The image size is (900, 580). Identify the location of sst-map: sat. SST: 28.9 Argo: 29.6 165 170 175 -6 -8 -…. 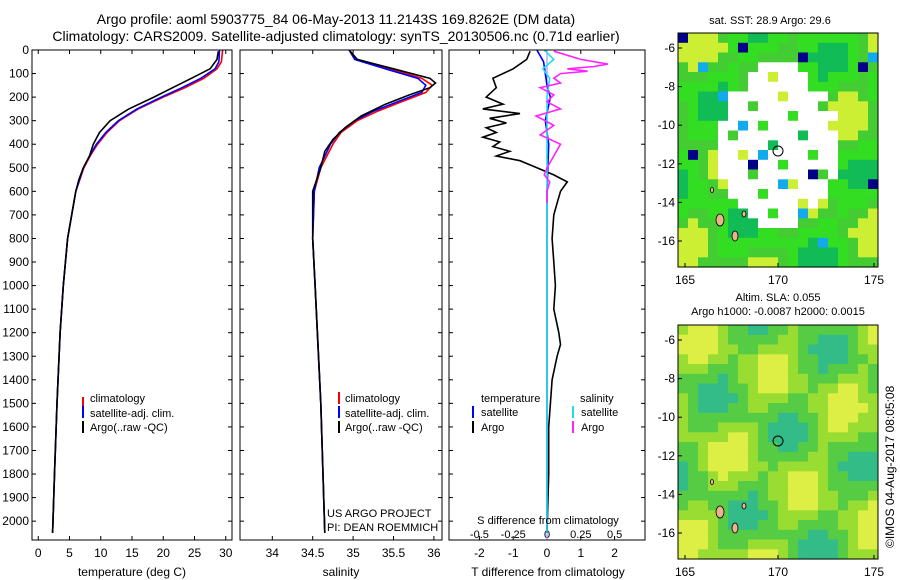
(771, 151).